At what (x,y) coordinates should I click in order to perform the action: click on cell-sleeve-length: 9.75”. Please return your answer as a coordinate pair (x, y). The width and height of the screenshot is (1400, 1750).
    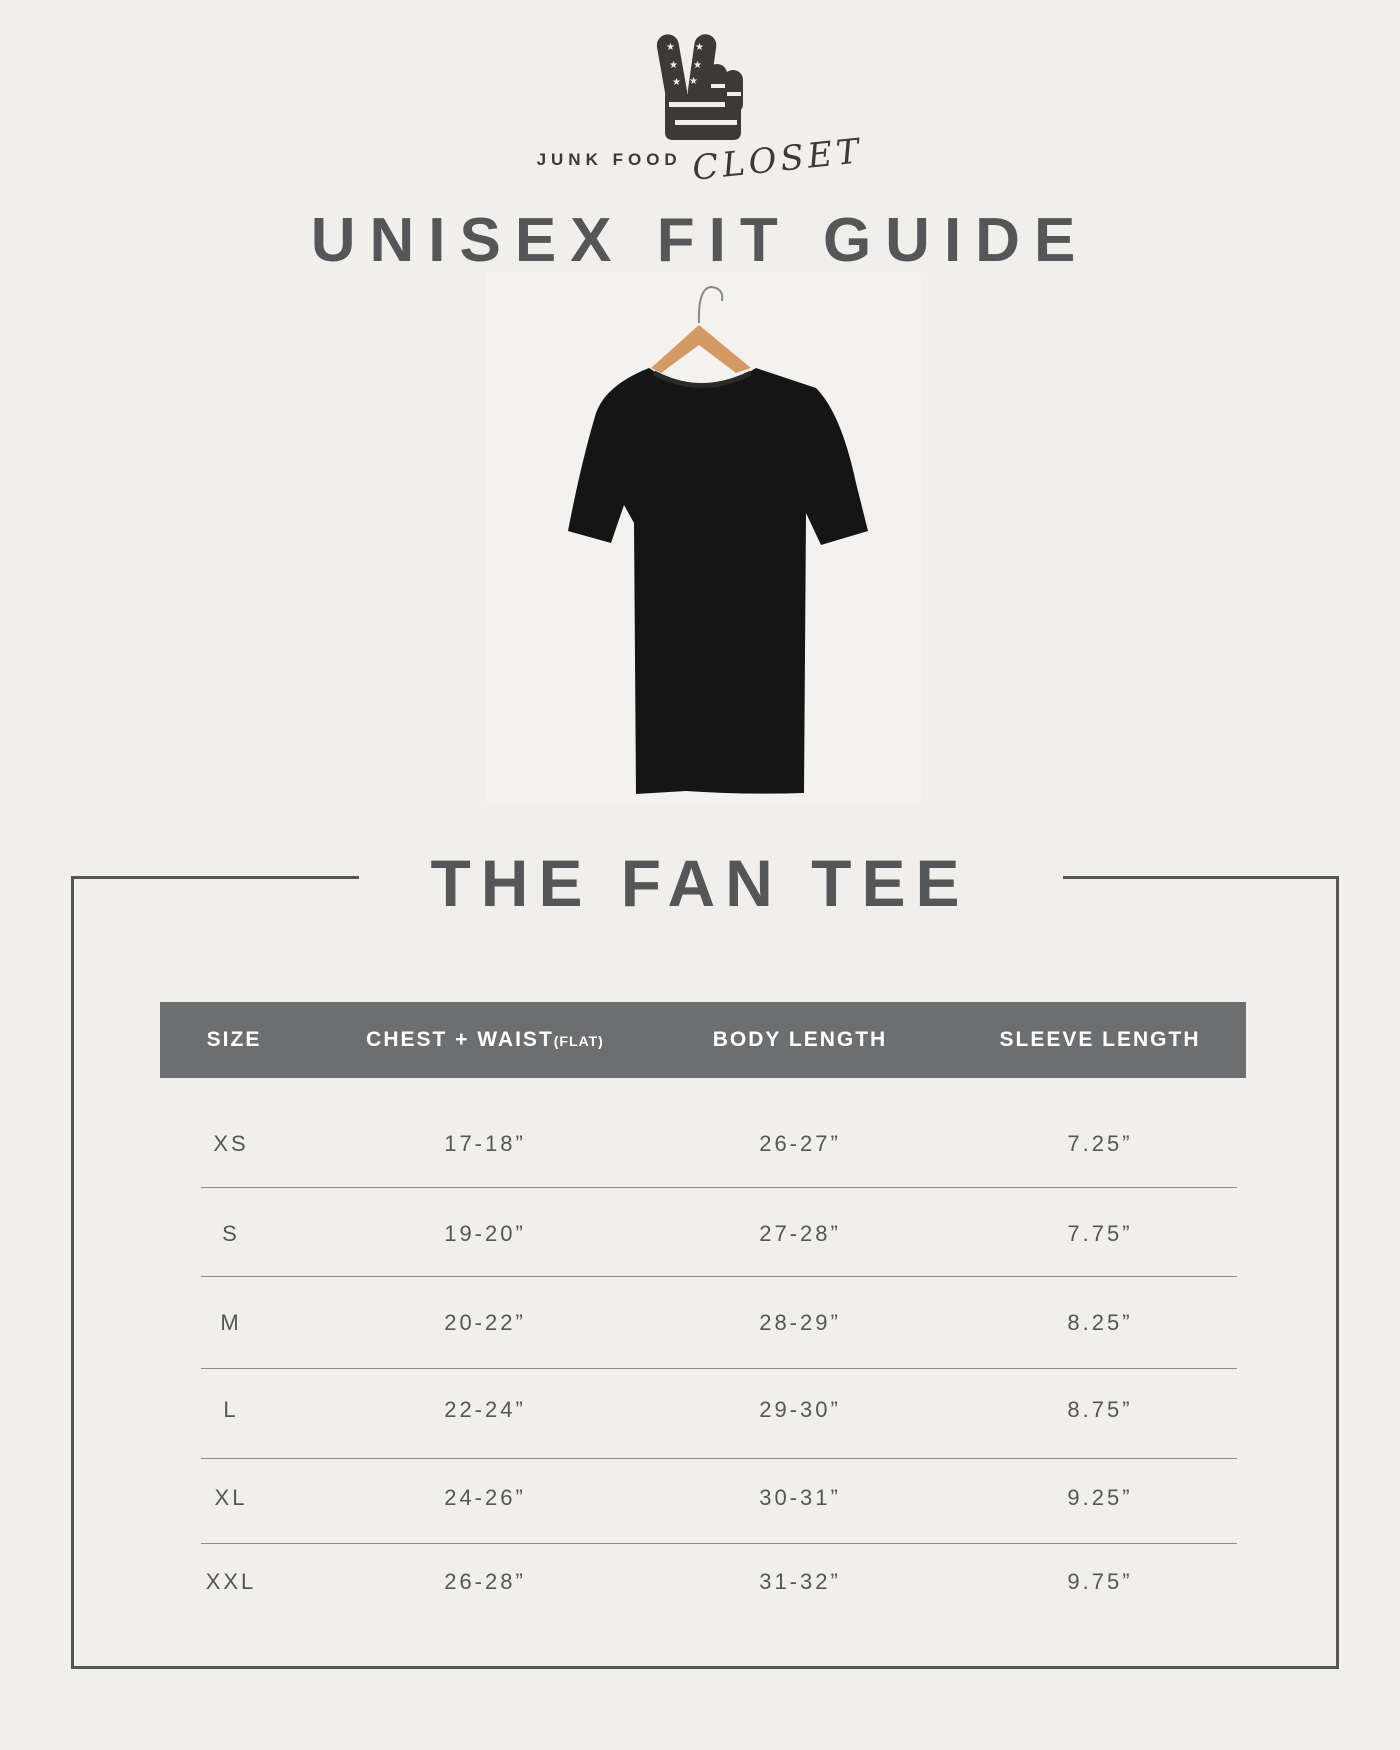
    Looking at the image, I should click on (1100, 1581).